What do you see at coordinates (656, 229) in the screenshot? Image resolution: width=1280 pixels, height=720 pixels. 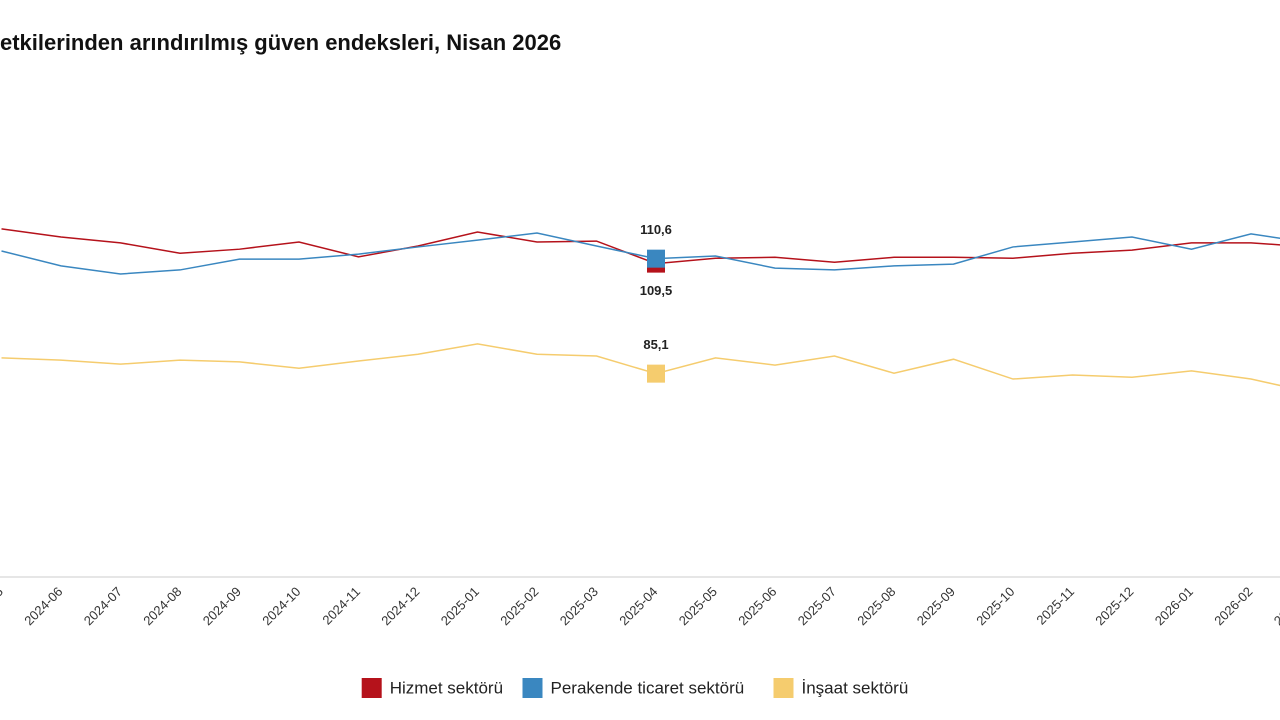 I see `data-label: 110,6` at bounding box center [656, 229].